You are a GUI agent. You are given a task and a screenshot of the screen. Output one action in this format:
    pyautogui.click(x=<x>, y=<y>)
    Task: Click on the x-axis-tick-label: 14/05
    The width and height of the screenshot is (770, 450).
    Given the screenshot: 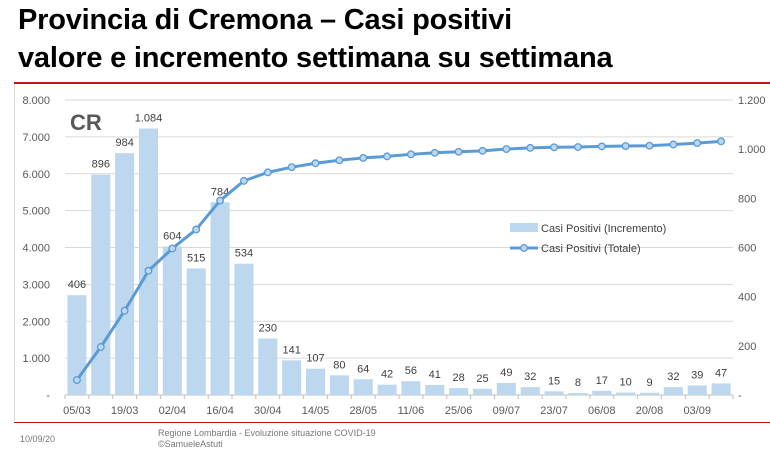 What is the action you would take?
    pyautogui.click(x=316, y=411)
    